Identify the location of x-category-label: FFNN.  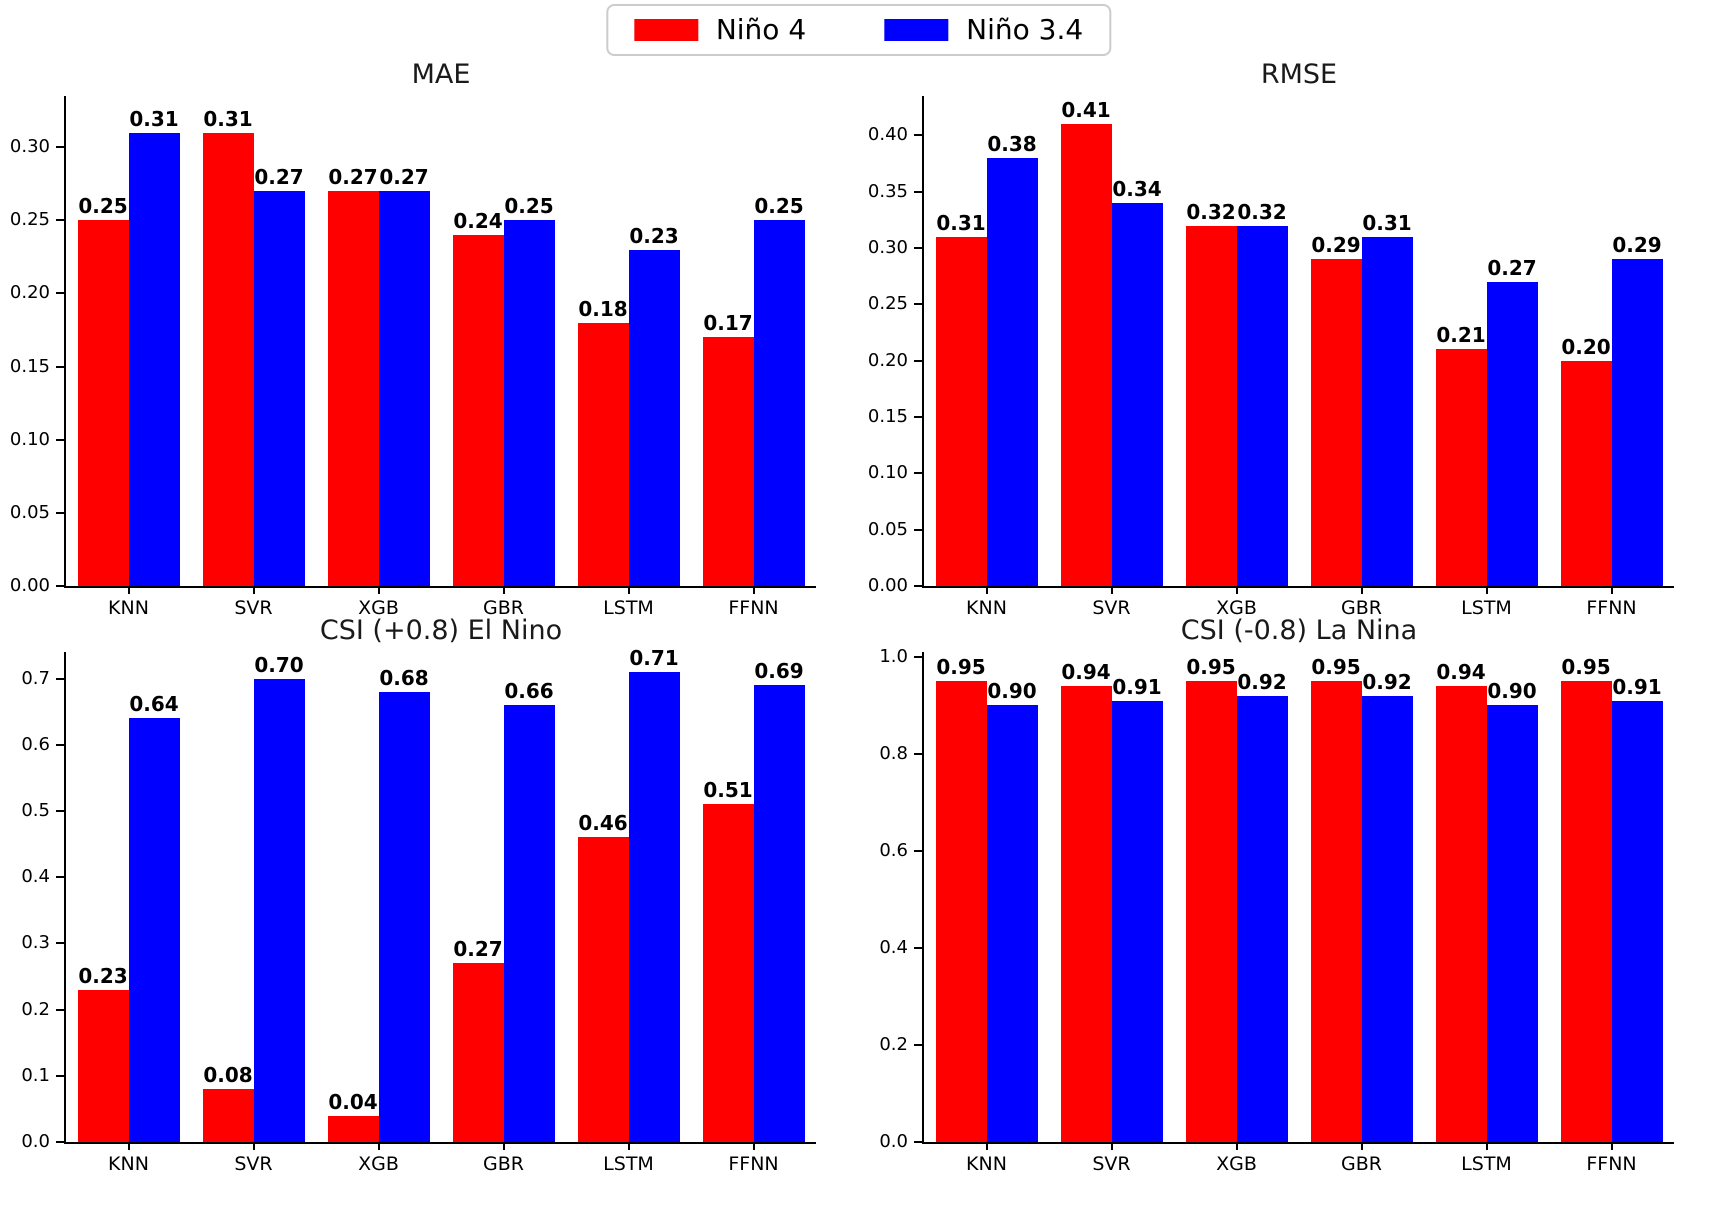
(753, 608).